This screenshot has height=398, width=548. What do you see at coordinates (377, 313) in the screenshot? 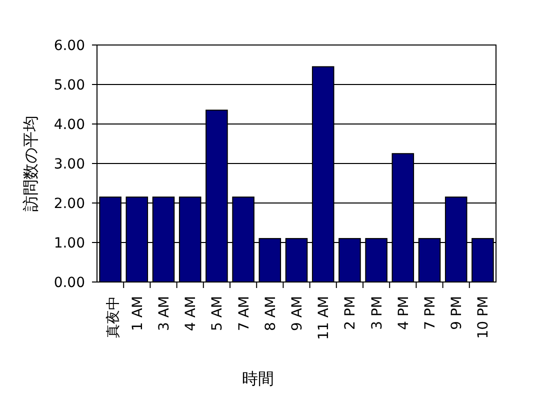
I see `x-tick-label: 3 PM` at bounding box center [377, 313].